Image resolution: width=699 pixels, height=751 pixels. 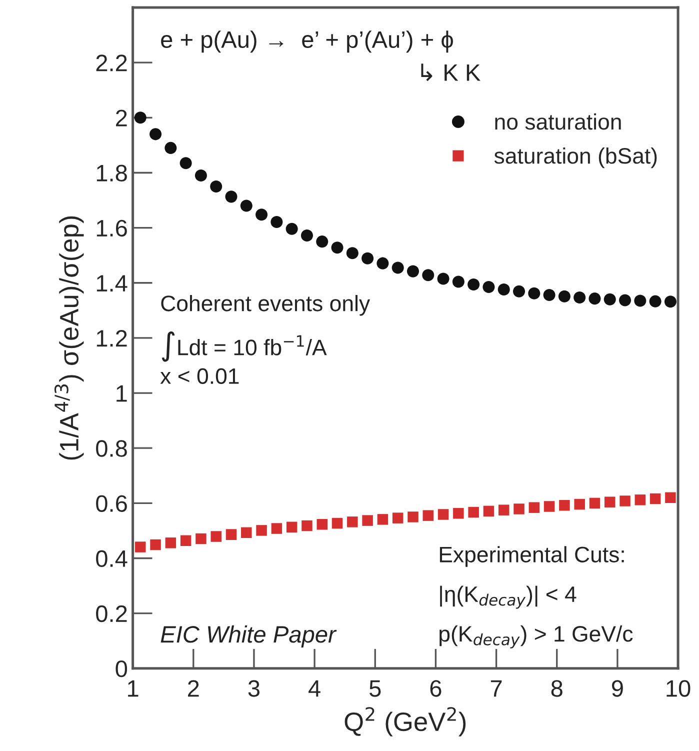 I want to click on annotation: Experimental Cuts:, so click(x=532, y=556).